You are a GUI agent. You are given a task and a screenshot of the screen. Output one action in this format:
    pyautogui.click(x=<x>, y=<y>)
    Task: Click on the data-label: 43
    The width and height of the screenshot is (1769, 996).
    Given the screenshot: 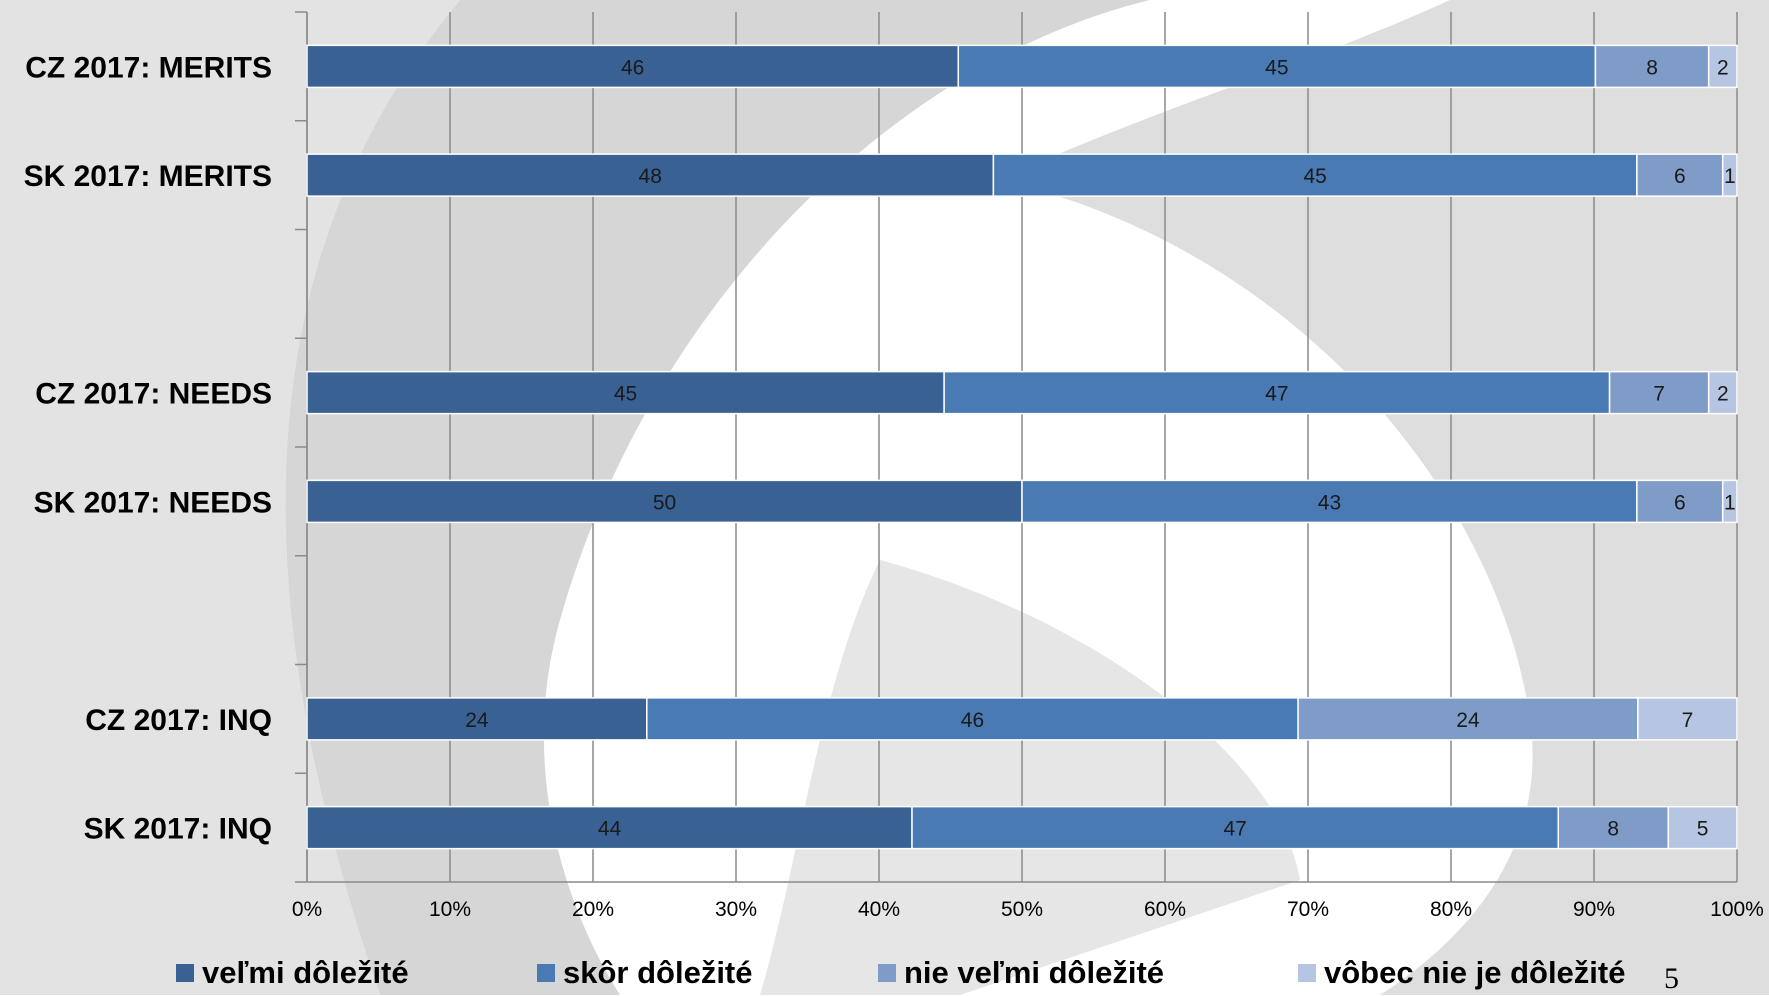 What is the action you would take?
    pyautogui.click(x=1329, y=502)
    